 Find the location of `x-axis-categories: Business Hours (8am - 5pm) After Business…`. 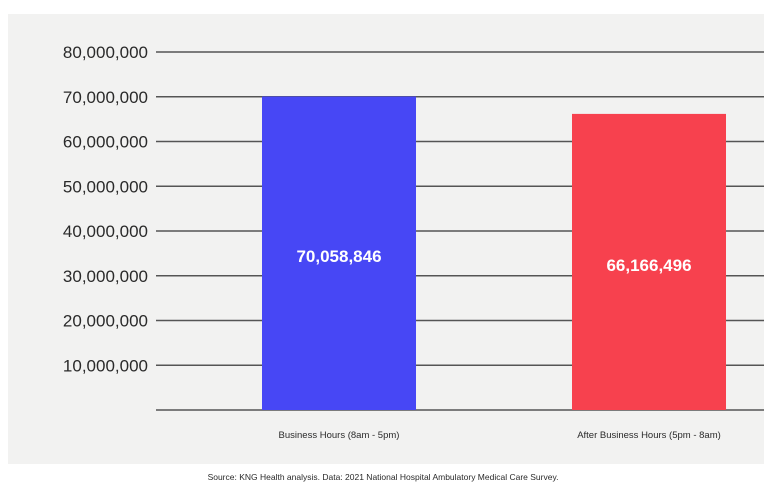

x-axis-categories: Business Hours (8am - 5pm) After Business… is located at coordinates (500, 435).